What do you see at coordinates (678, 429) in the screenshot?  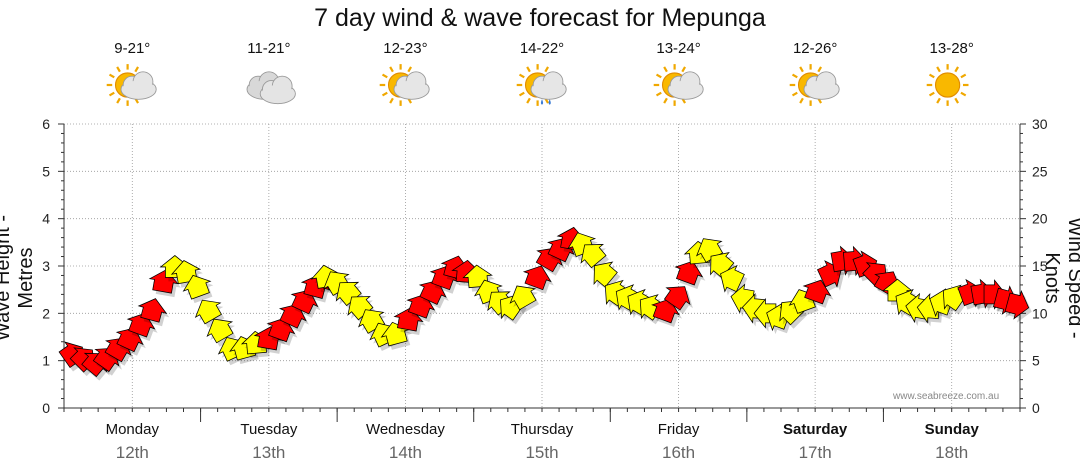 I see `day-name-label: Friday` at bounding box center [678, 429].